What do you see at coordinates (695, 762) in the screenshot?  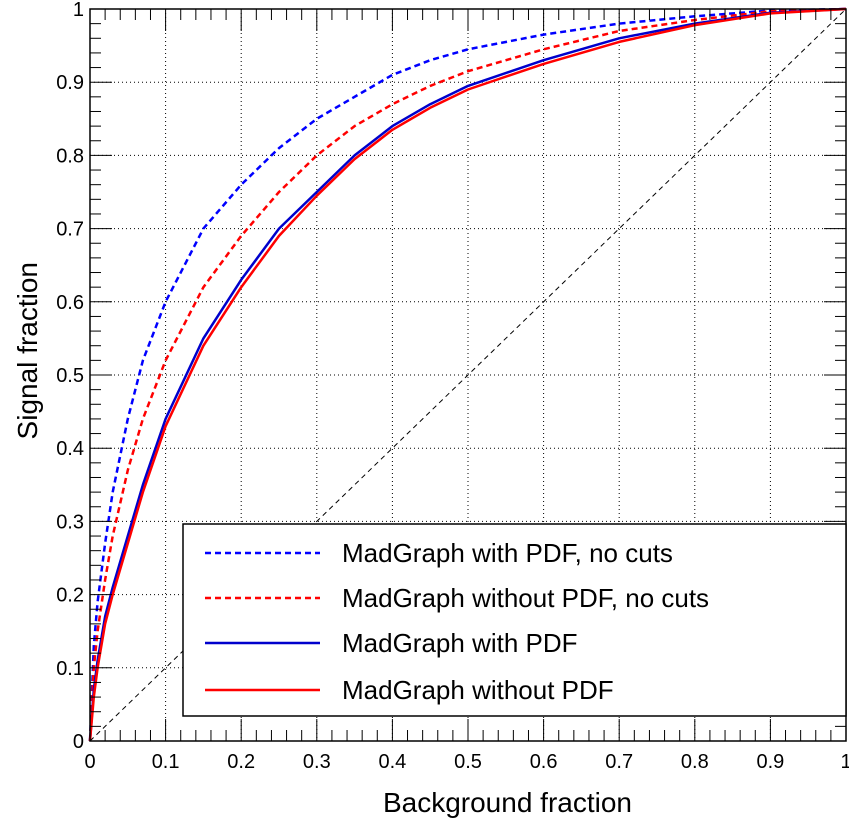 I see `x-tick-label: 0.8` at bounding box center [695, 762].